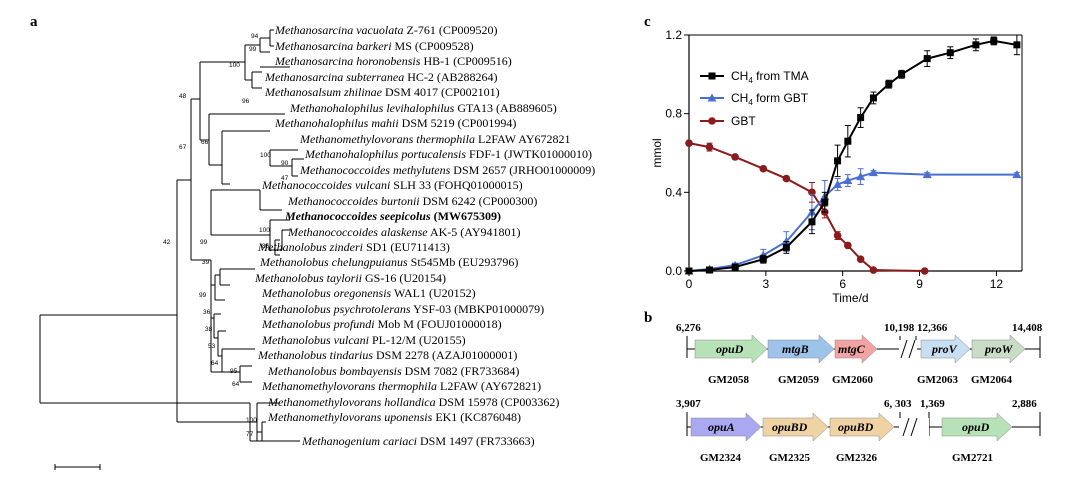 This screenshot has width=1080, height=477. I want to click on y-tick-label: 0.8, so click(673, 114).